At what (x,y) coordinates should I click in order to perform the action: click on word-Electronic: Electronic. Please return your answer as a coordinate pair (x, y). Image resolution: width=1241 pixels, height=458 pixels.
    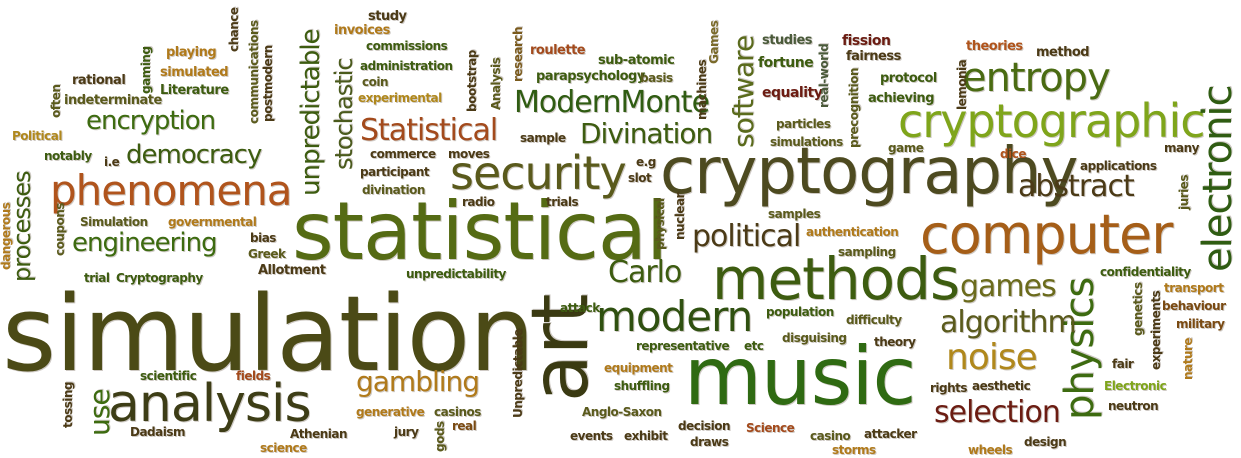
    Looking at the image, I should click on (1135, 386).